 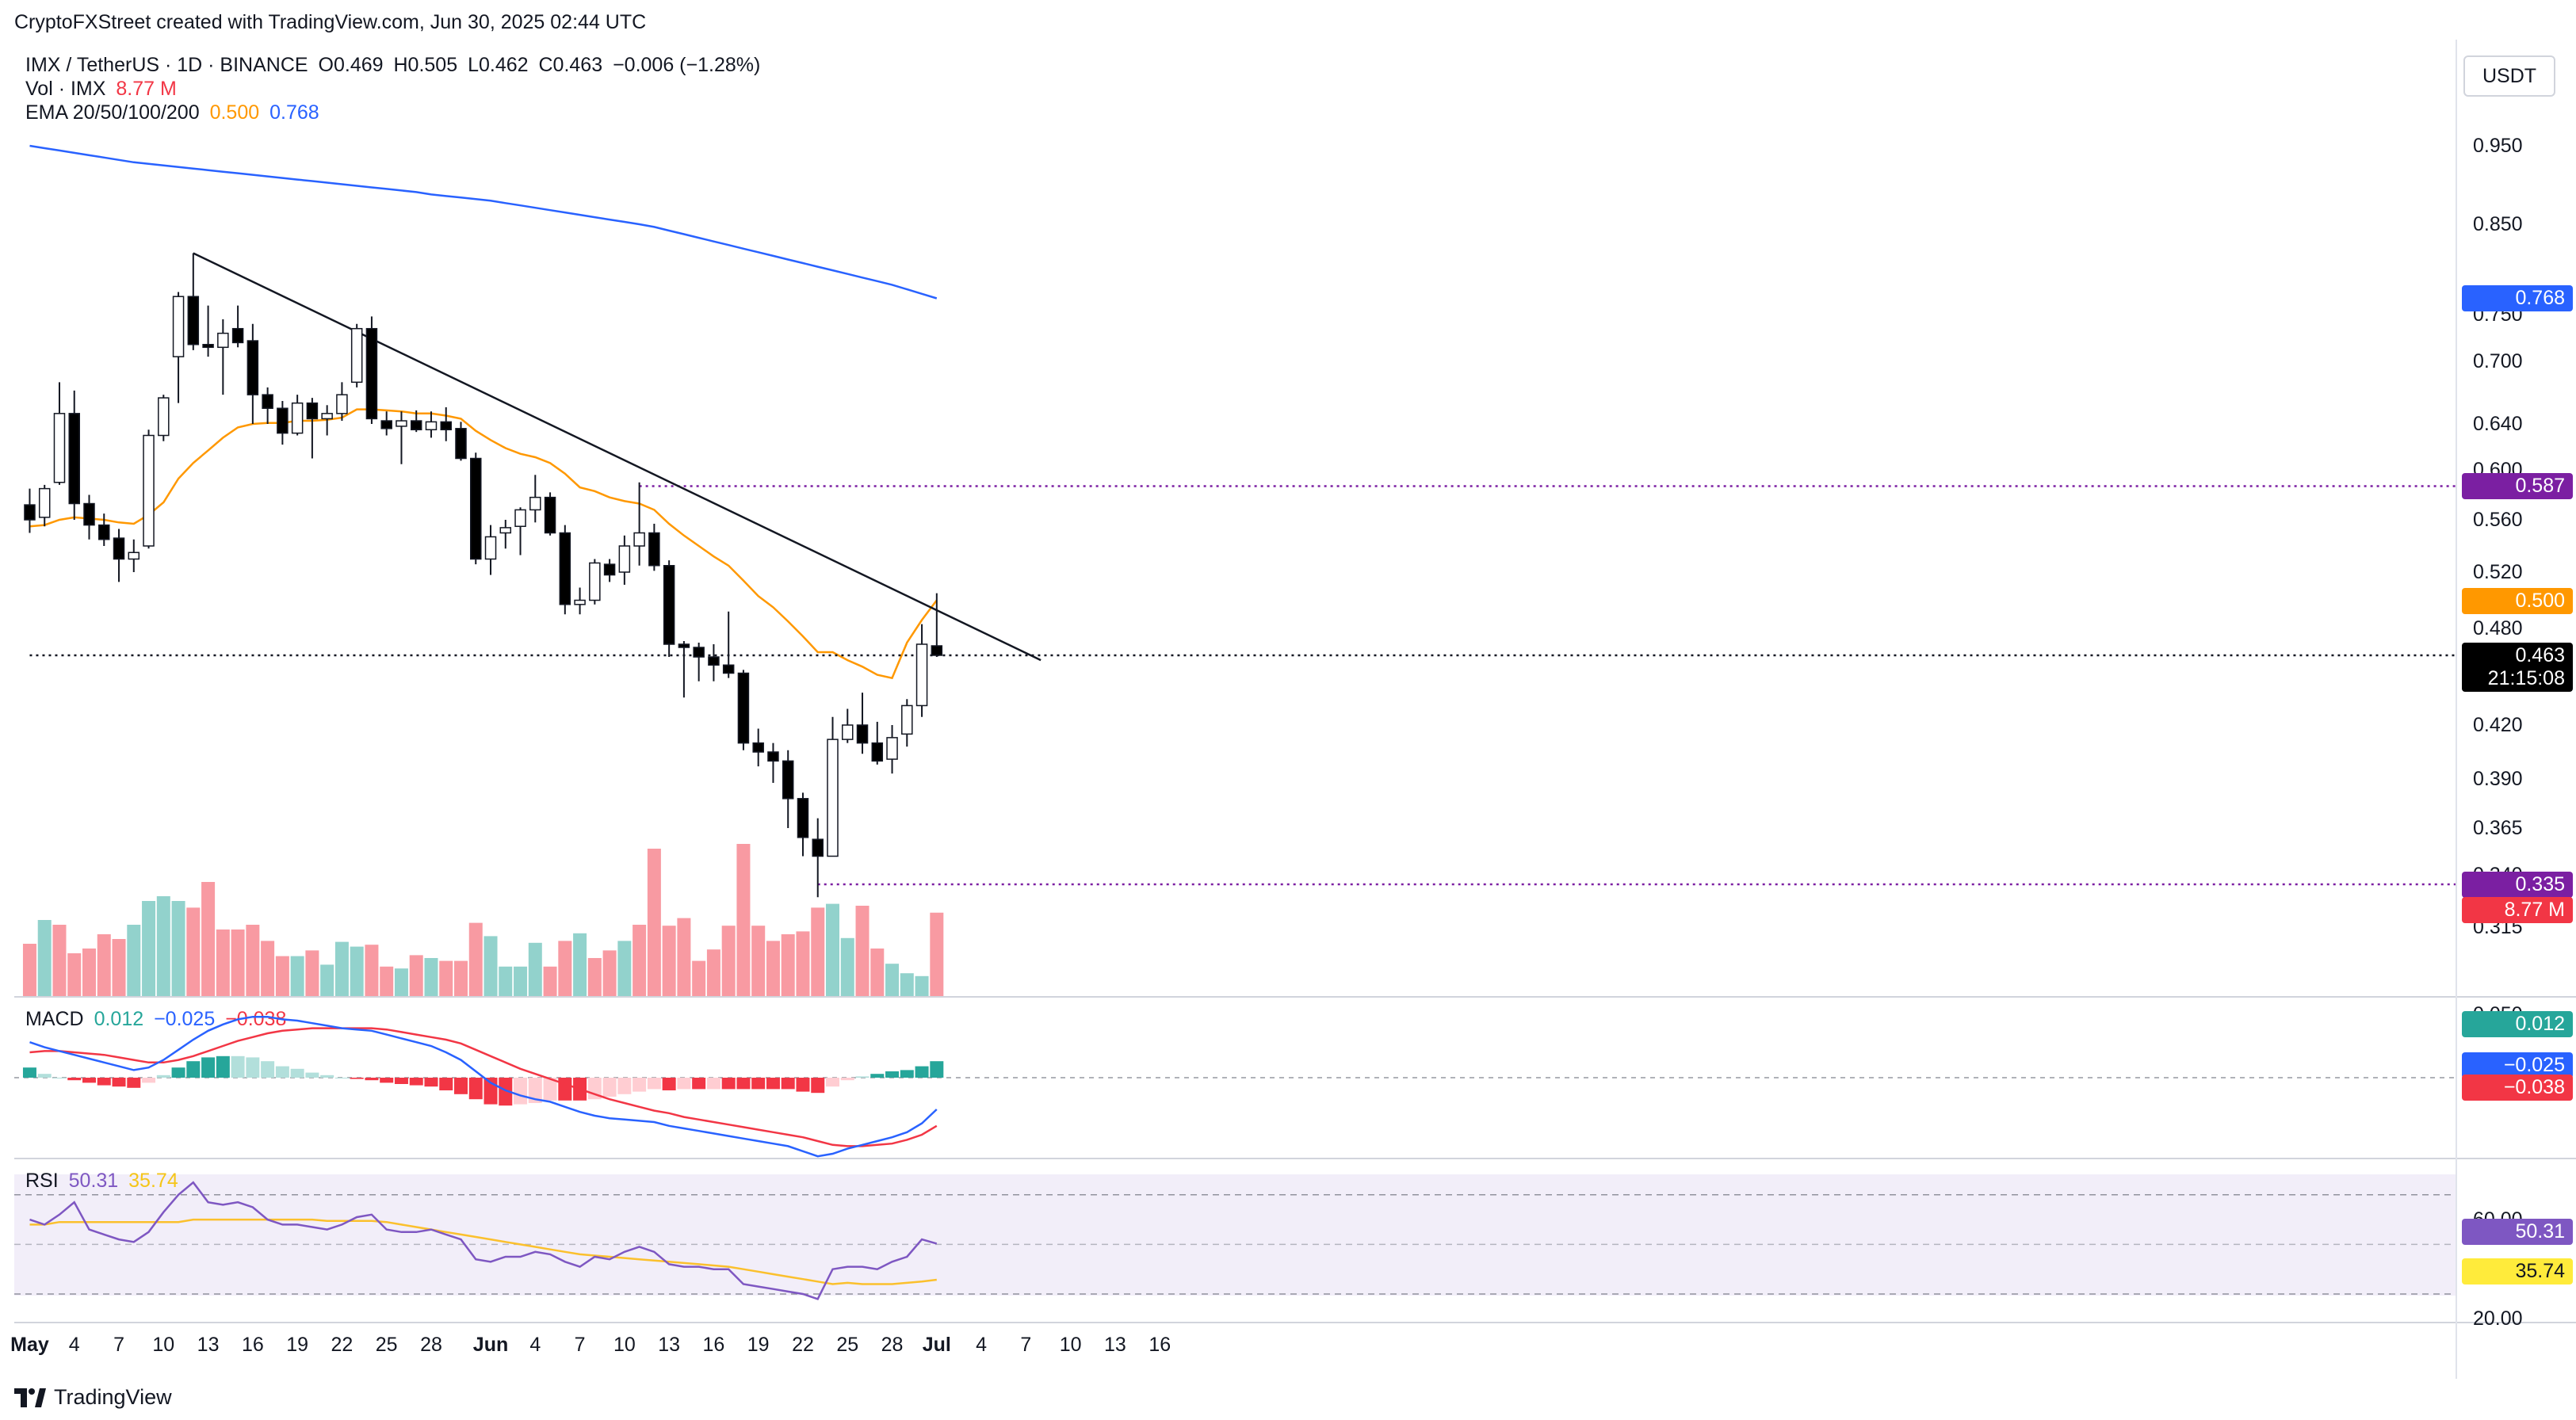 I want to click on rsi-legend: RSI 50.31 35.74, so click(x=101, y=1181).